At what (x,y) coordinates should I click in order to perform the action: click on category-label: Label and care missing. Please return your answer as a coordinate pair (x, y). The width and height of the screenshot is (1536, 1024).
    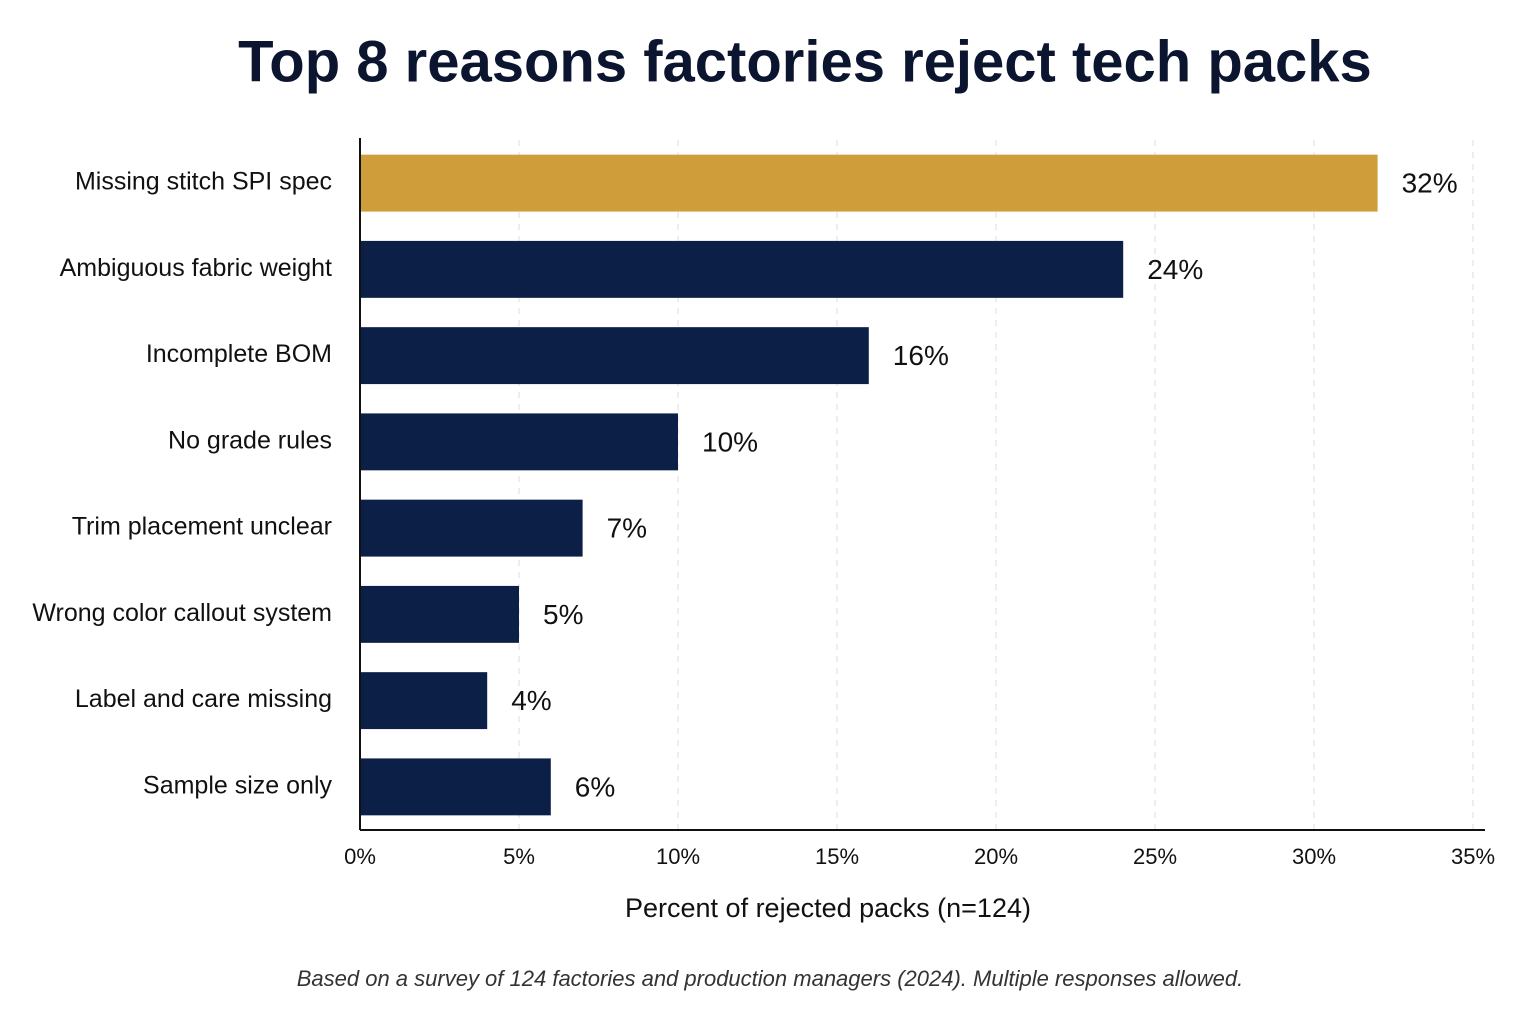
    Looking at the image, I should click on (203, 699).